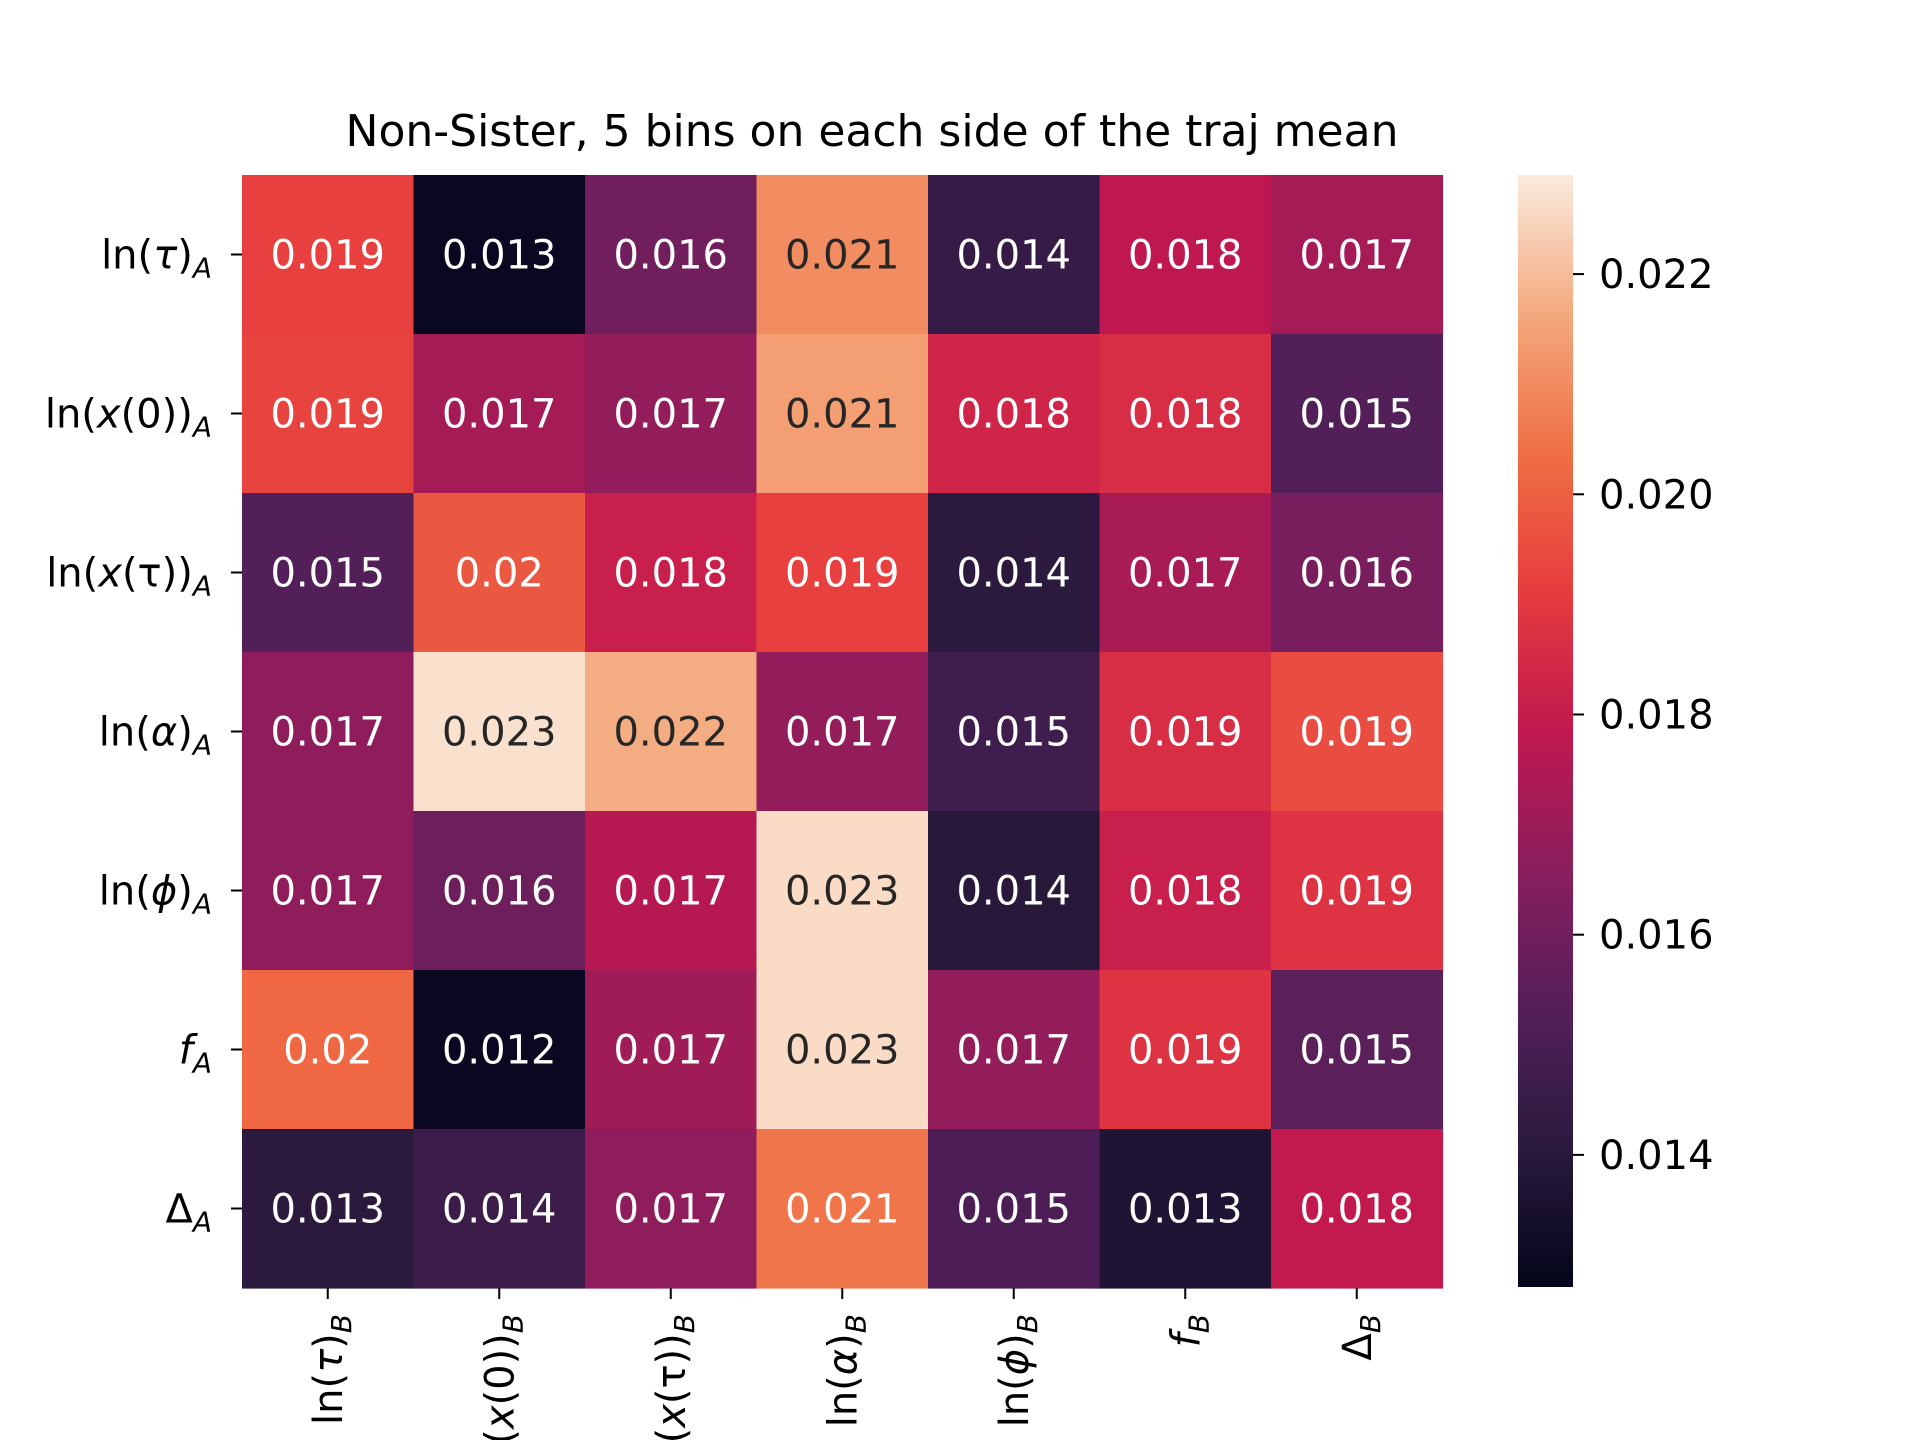  I want to click on colorbar-tick-label: 0.018, so click(1656, 715).